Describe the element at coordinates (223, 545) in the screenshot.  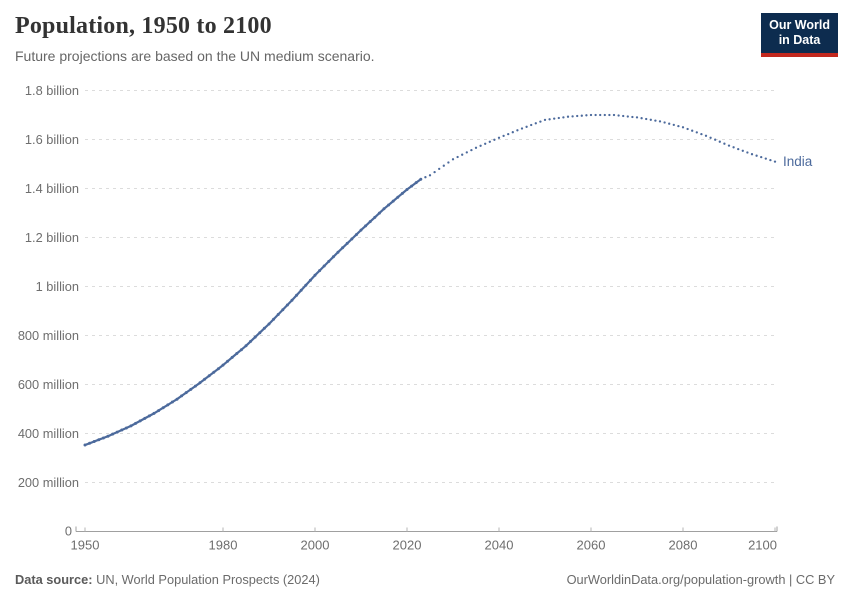
I see `x-tick-label: 1980` at that location.